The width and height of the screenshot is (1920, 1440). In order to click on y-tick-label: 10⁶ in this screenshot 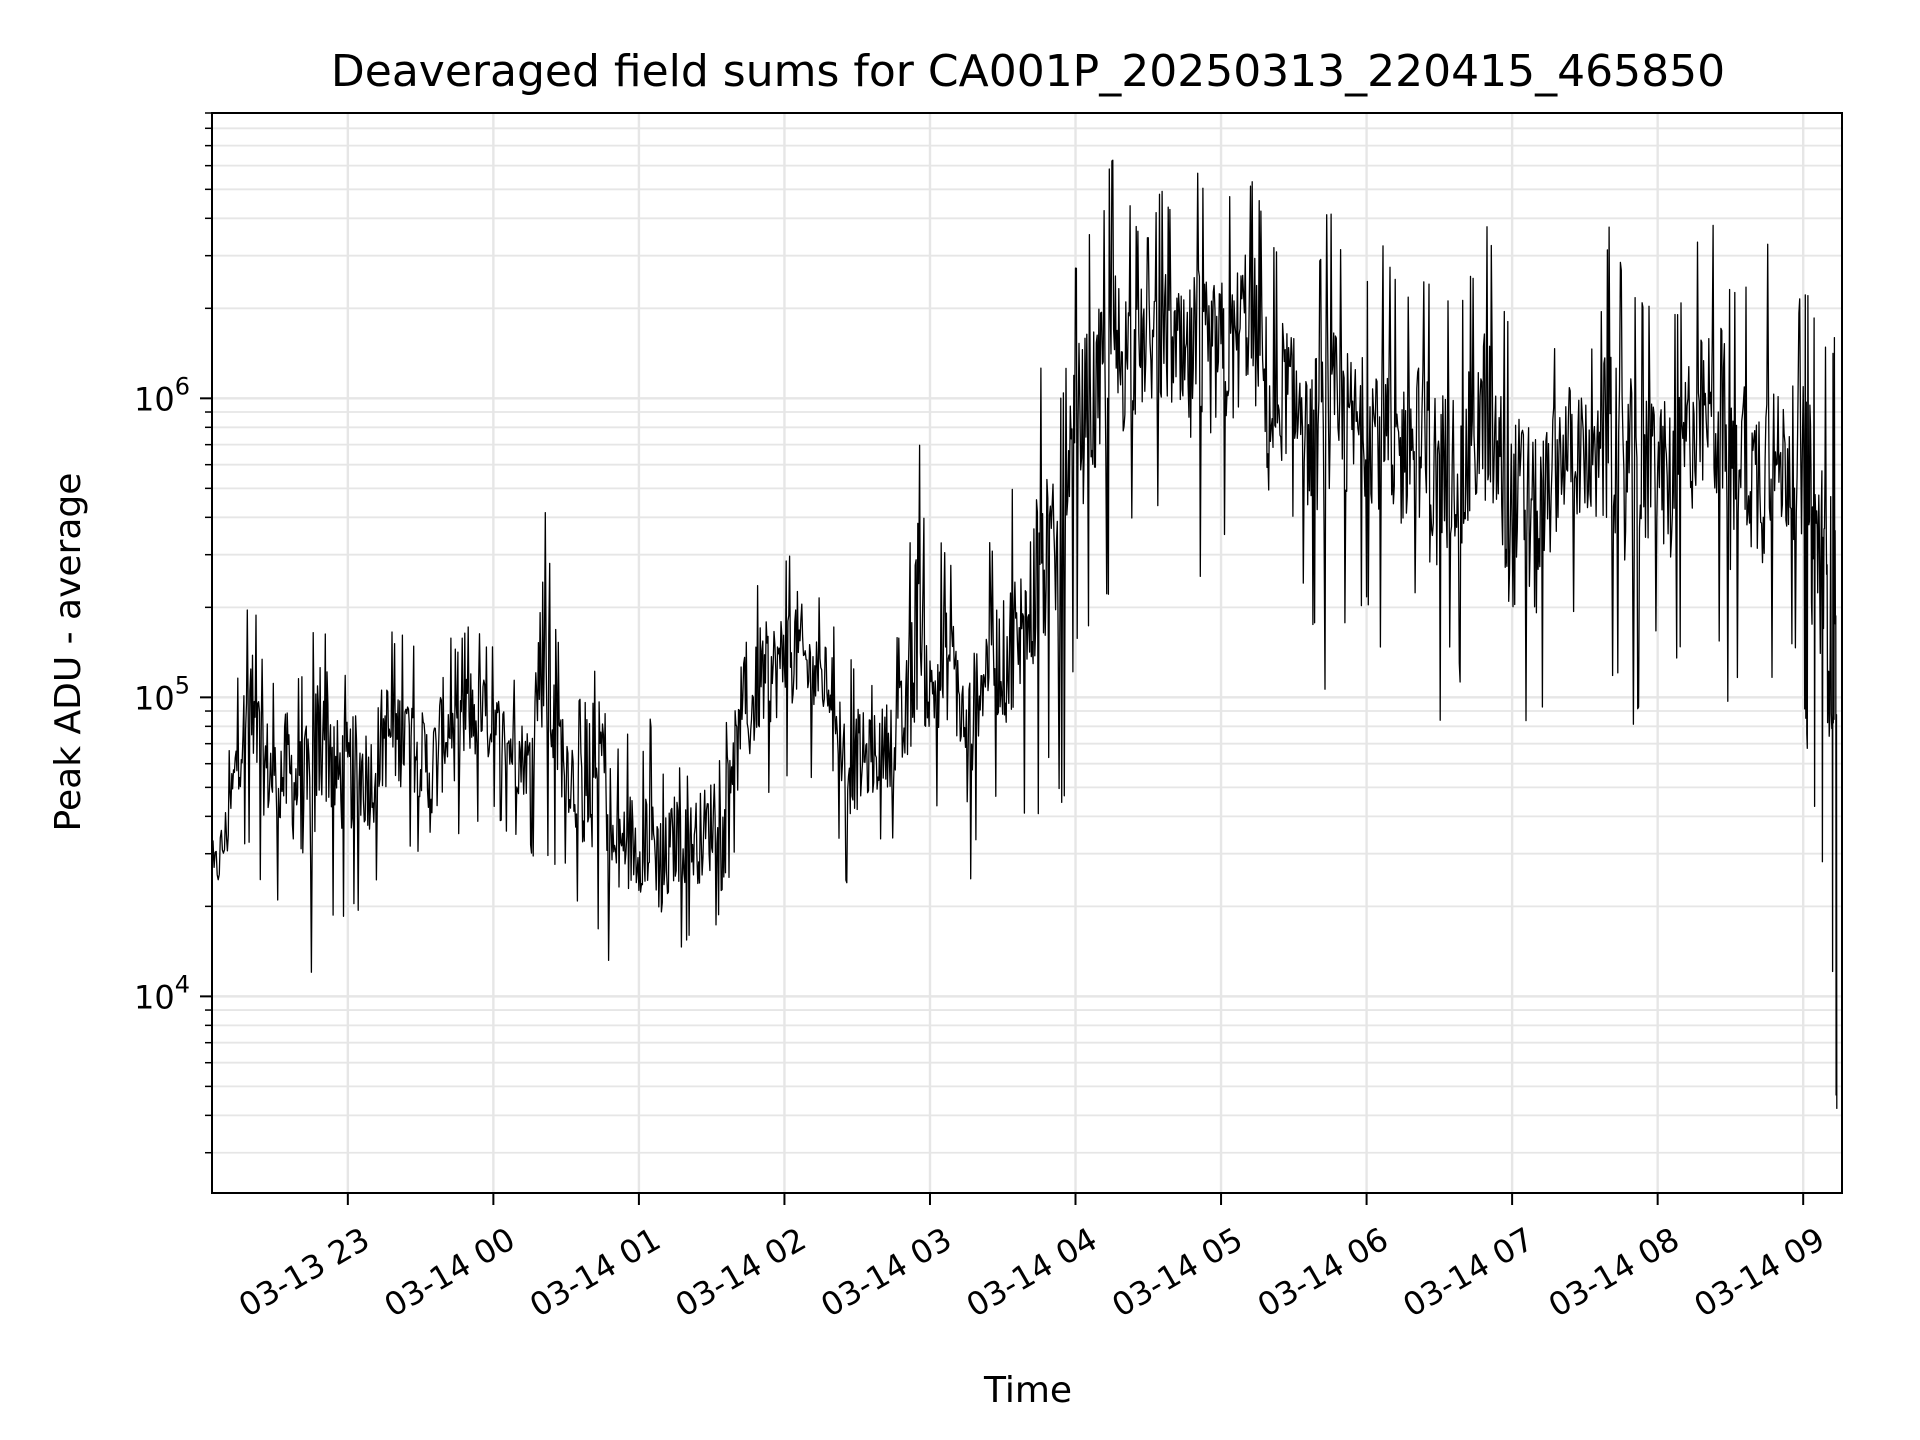, I will do `click(162, 395)`.